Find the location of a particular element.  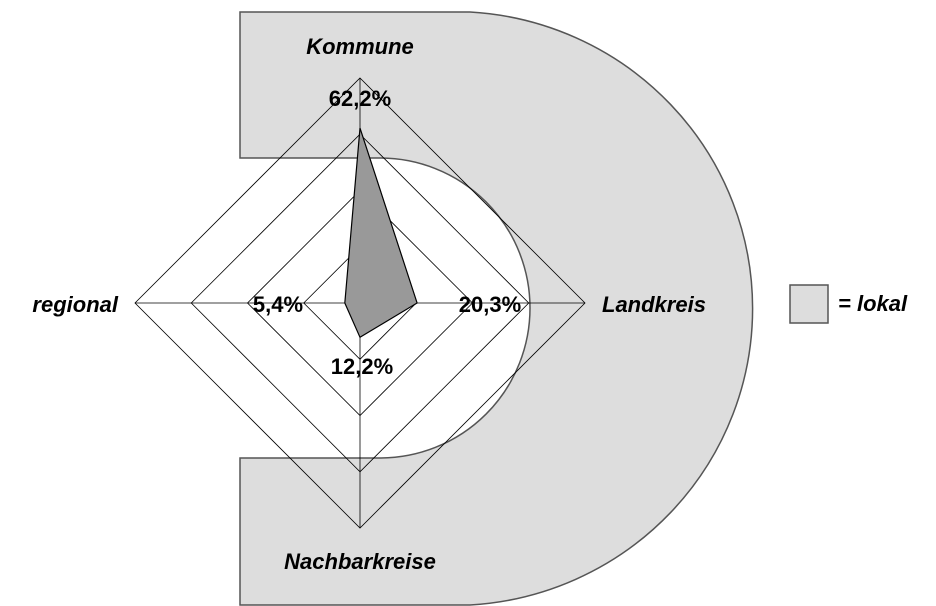

value-label: 20,3% is located at coordinates (490, 304).